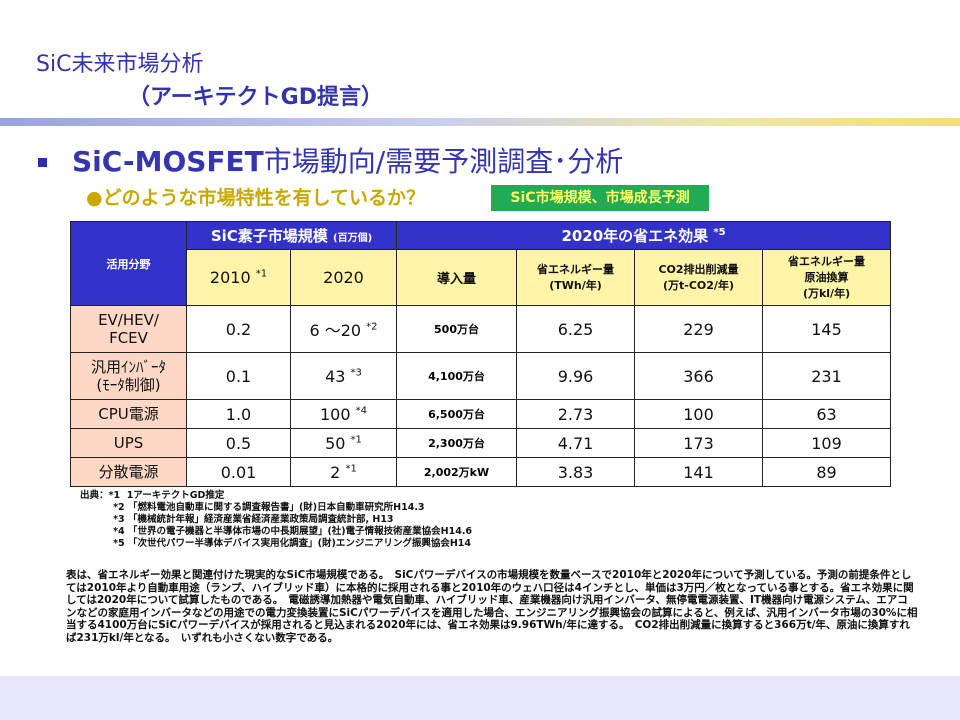 The height and width of the screenshot is (720, 960). I want to click on header-energy: 省エネルギー量 (TWh/年), so click(575, 277).